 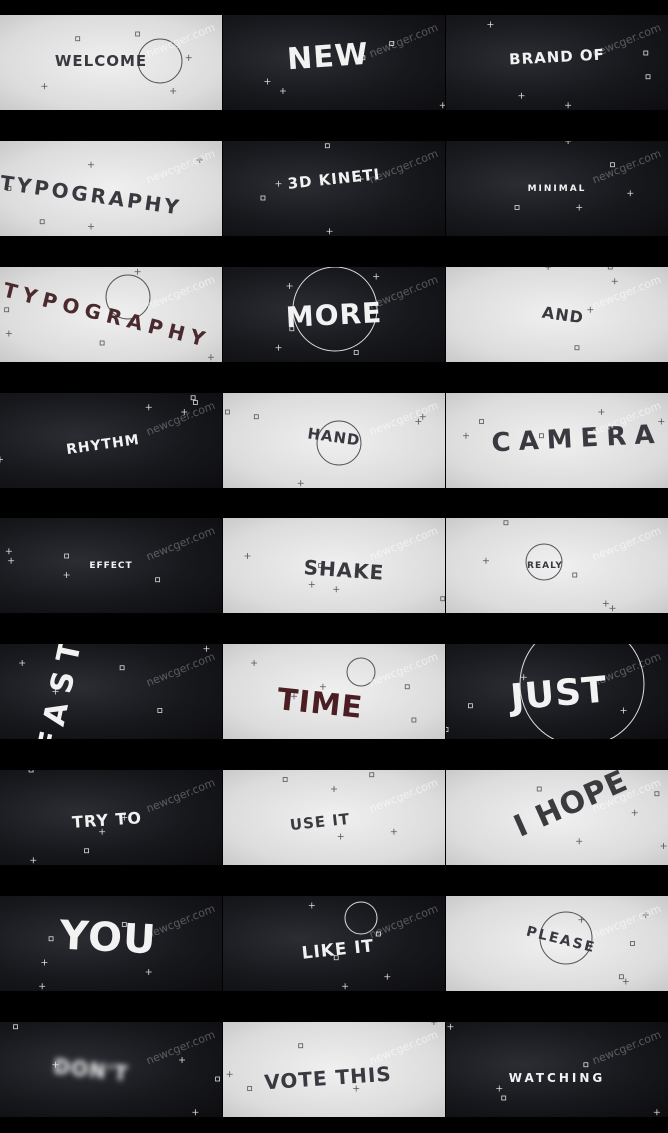 I want to click on video-frame: TRY TO newcger.com, so click(x=111, y=817).